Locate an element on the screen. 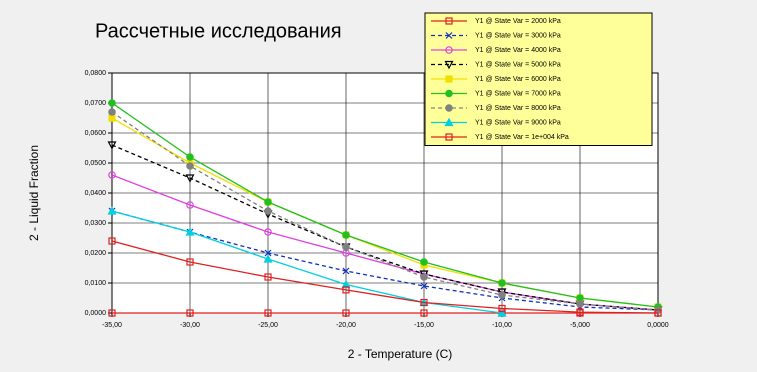 This screenshot has width=757, height=372. x-tick-label: -15,00 is located at coordinates (424, 325).